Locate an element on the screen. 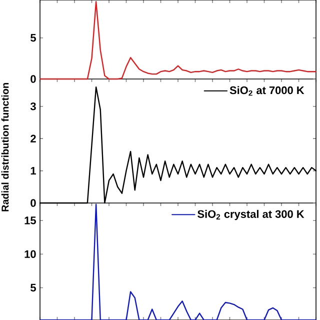 This screenshot has height=320, width=320. y-tick-label: 10 is located at coordinates (30, 254).